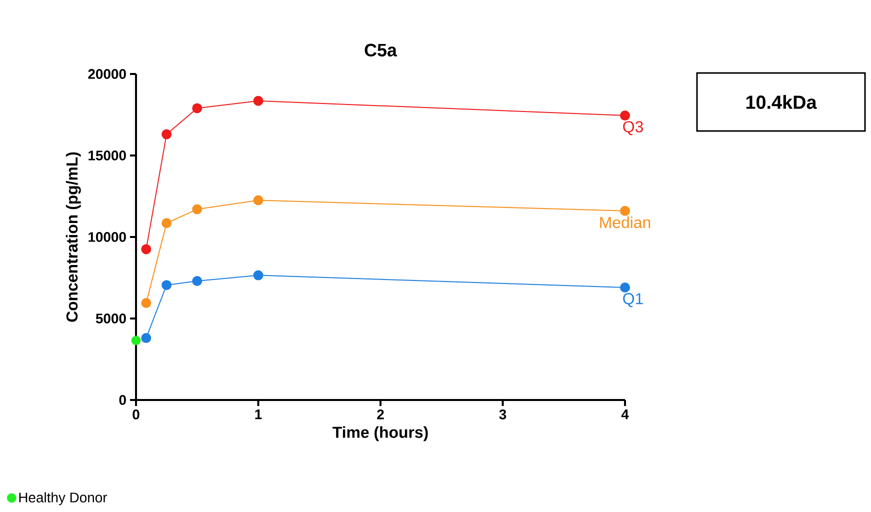 Image resolution: width=871 pixels, height=512 pixels. Describe the element at coordinates (107, 74) in the screenshot. I see `y-tick-label: 20000` at that location.